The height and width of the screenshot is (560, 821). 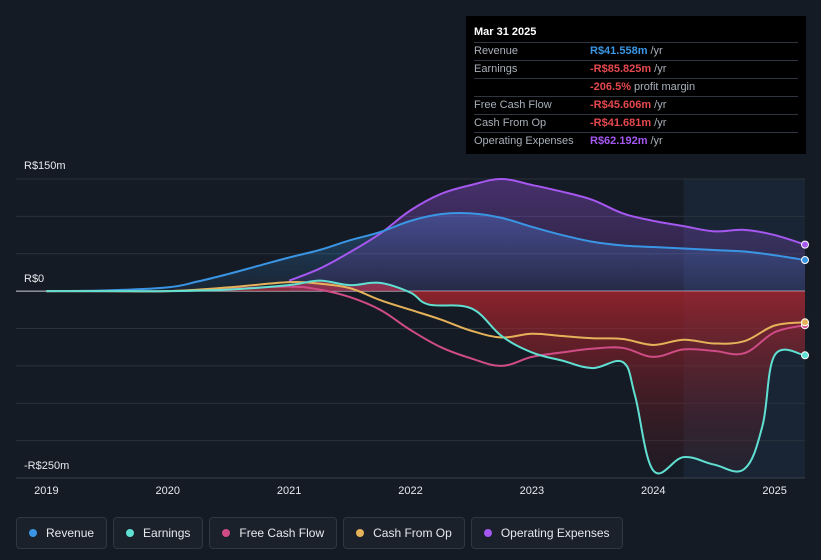 I want to click on x-tick-label: 2025, so click(x=774, y=491).